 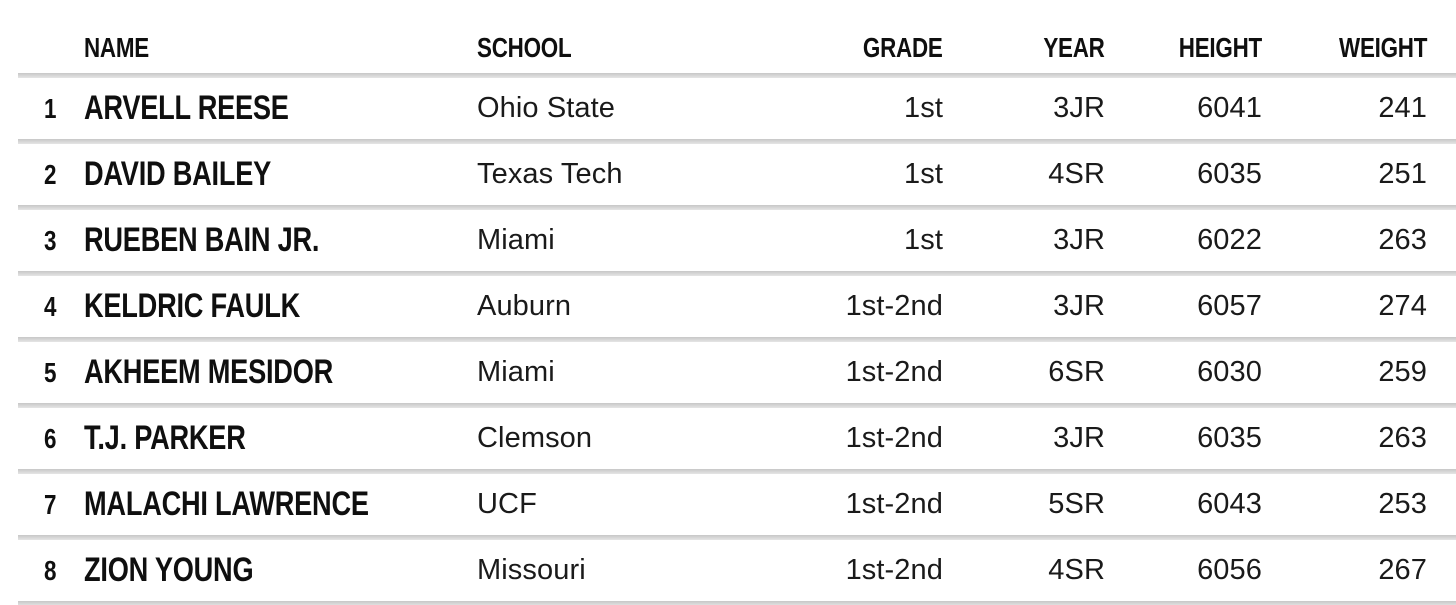 What do you see at coordinates (49, 108) in the screenshot?
I see `player-rank: 1` at bounding box center [49, 108].